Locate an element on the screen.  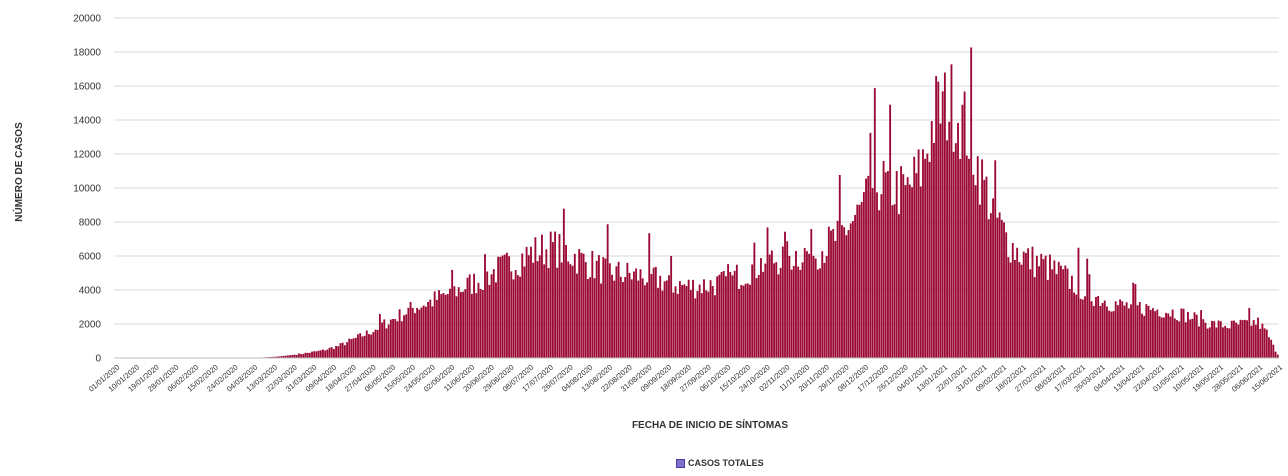
x-axis-title: FECHA DE INICIO DE SÍNTOMAS is located at coordinates (710, 424).